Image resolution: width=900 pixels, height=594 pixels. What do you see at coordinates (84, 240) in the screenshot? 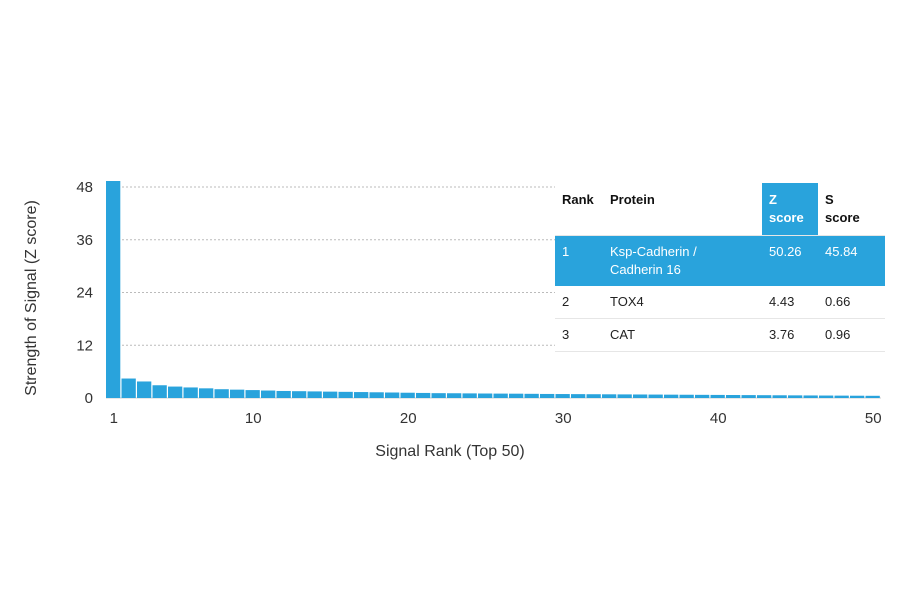
I see `y-tick-label: 36` at bounding box center [84, 240].